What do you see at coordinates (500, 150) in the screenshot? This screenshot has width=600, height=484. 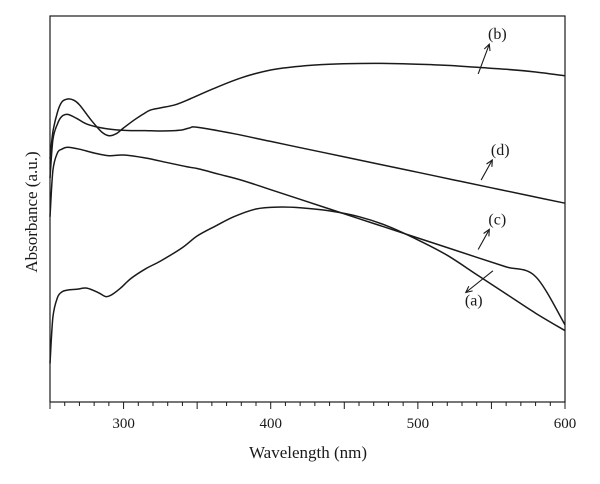 I see `curve-label-d: (d)` at bounding box center [500, 150].